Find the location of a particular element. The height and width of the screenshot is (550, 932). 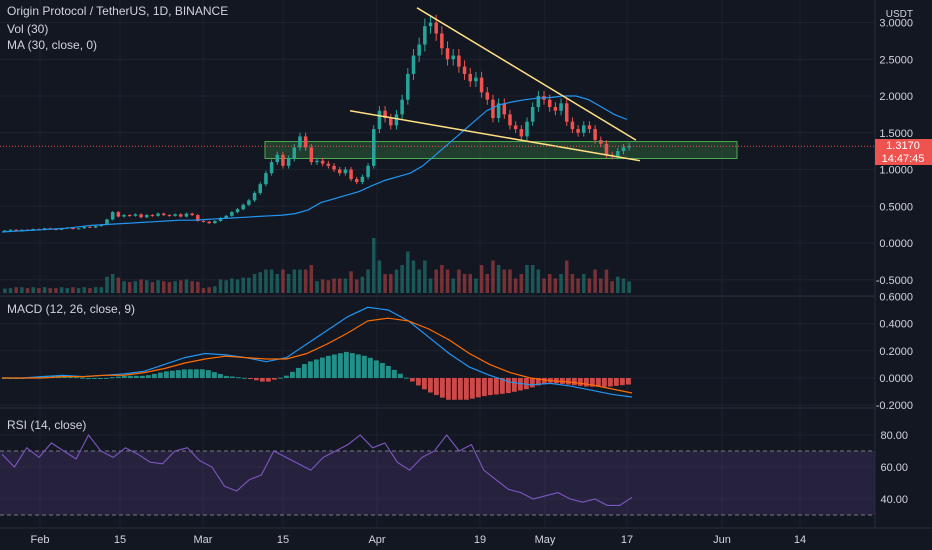

time-tick-label: Mar is located at coordinates (203, 540).